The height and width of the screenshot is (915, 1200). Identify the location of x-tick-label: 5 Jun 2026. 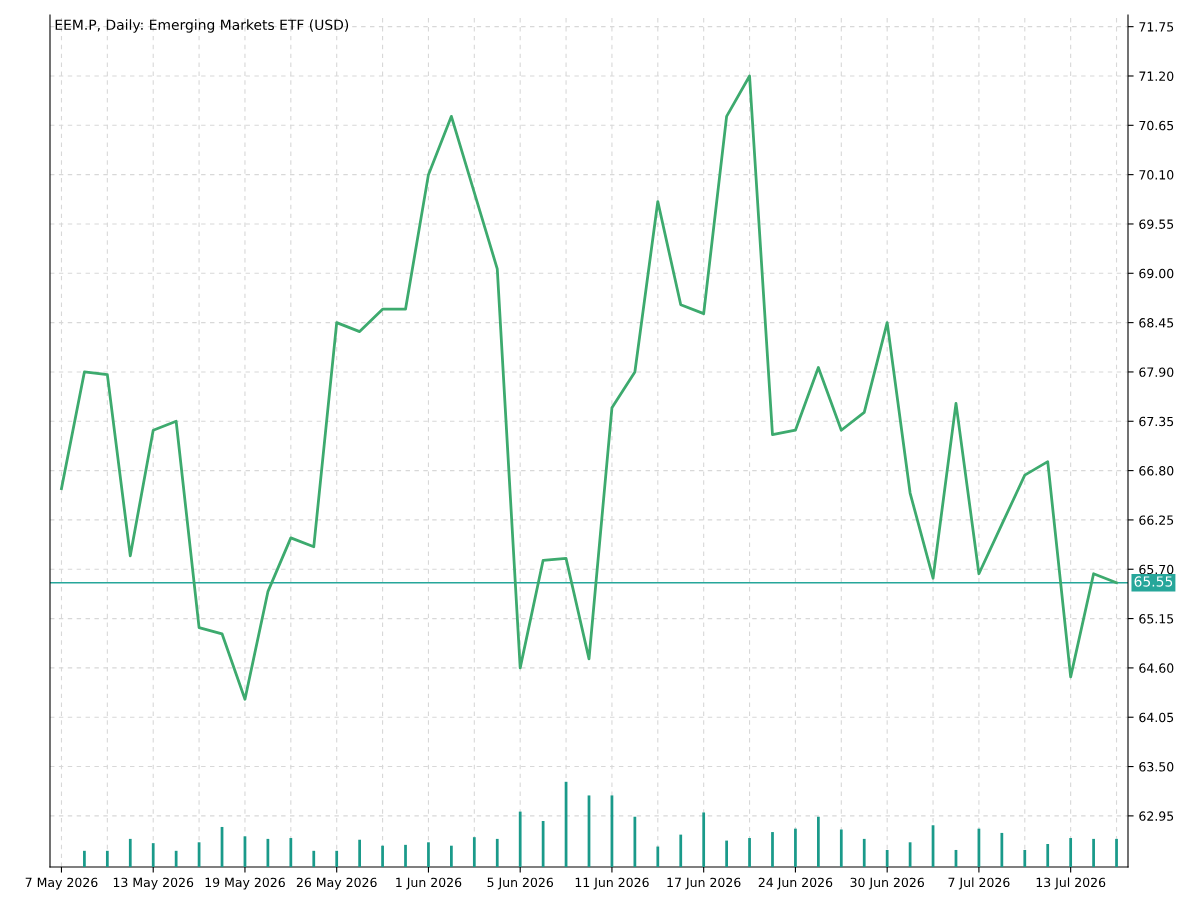
(520, 883).